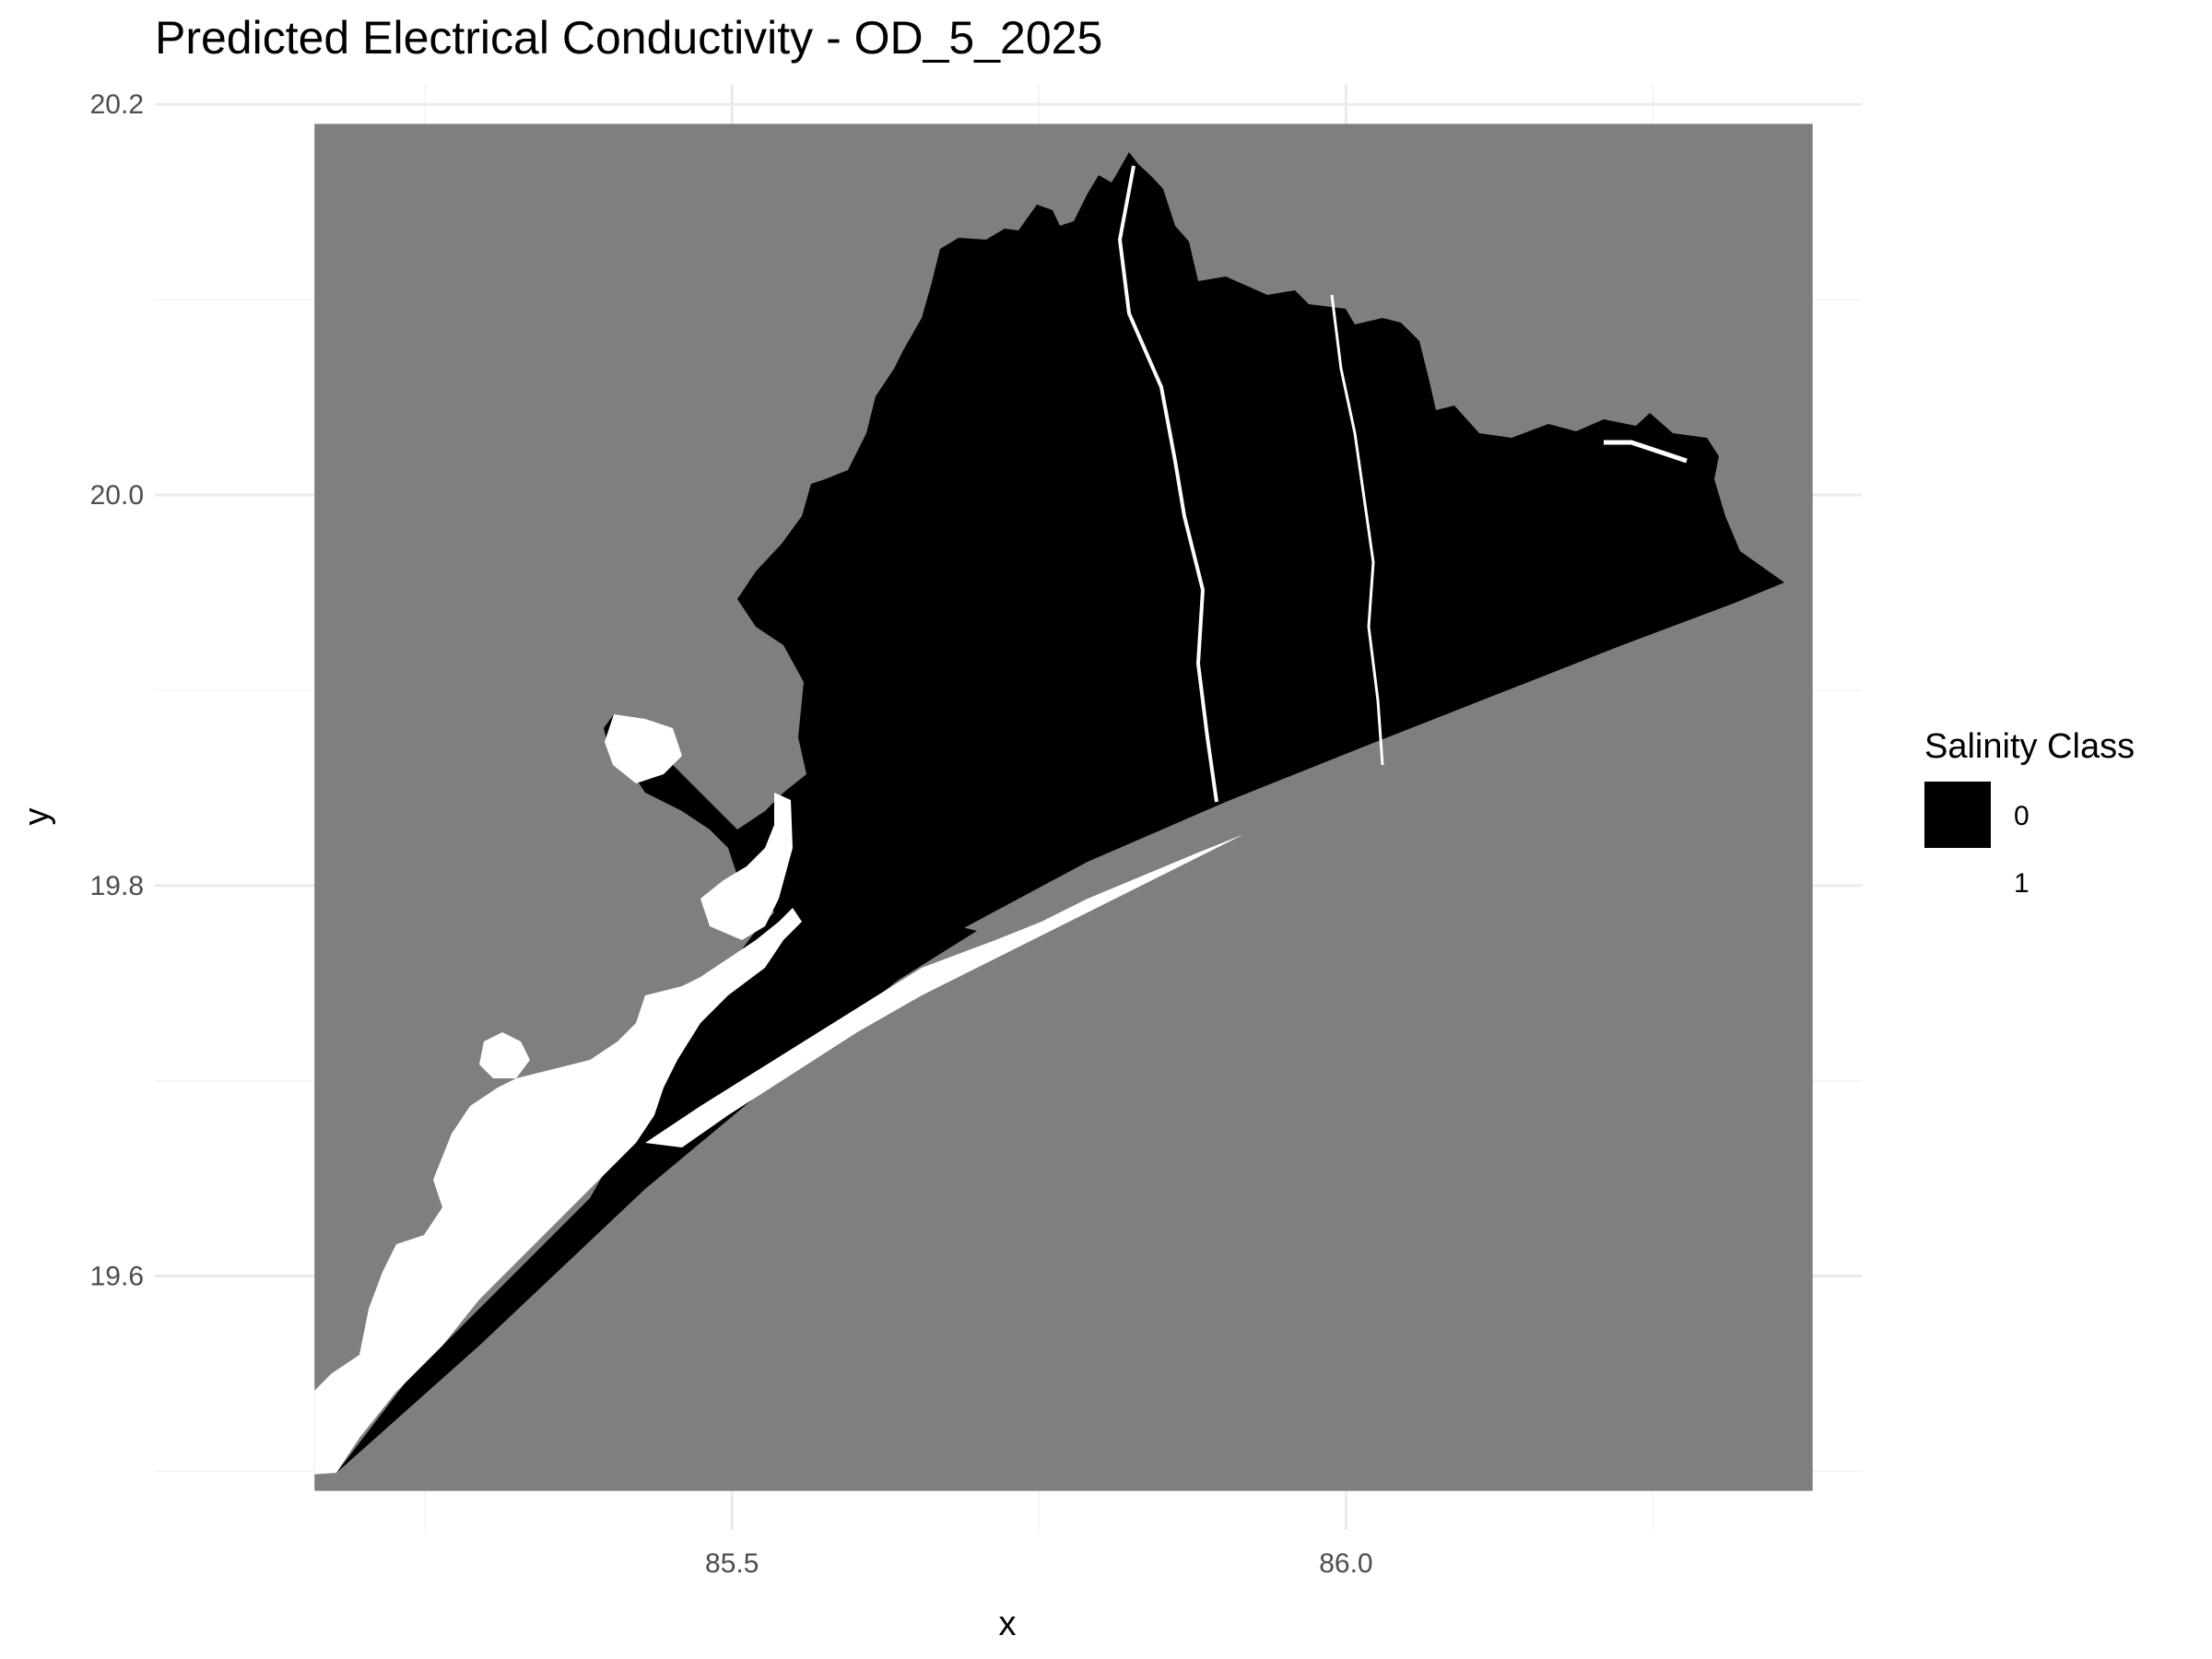  Describe the element at coordinates (1345, 1563) in the screenshot. I see `x-tick-label: 86.0` at that location.